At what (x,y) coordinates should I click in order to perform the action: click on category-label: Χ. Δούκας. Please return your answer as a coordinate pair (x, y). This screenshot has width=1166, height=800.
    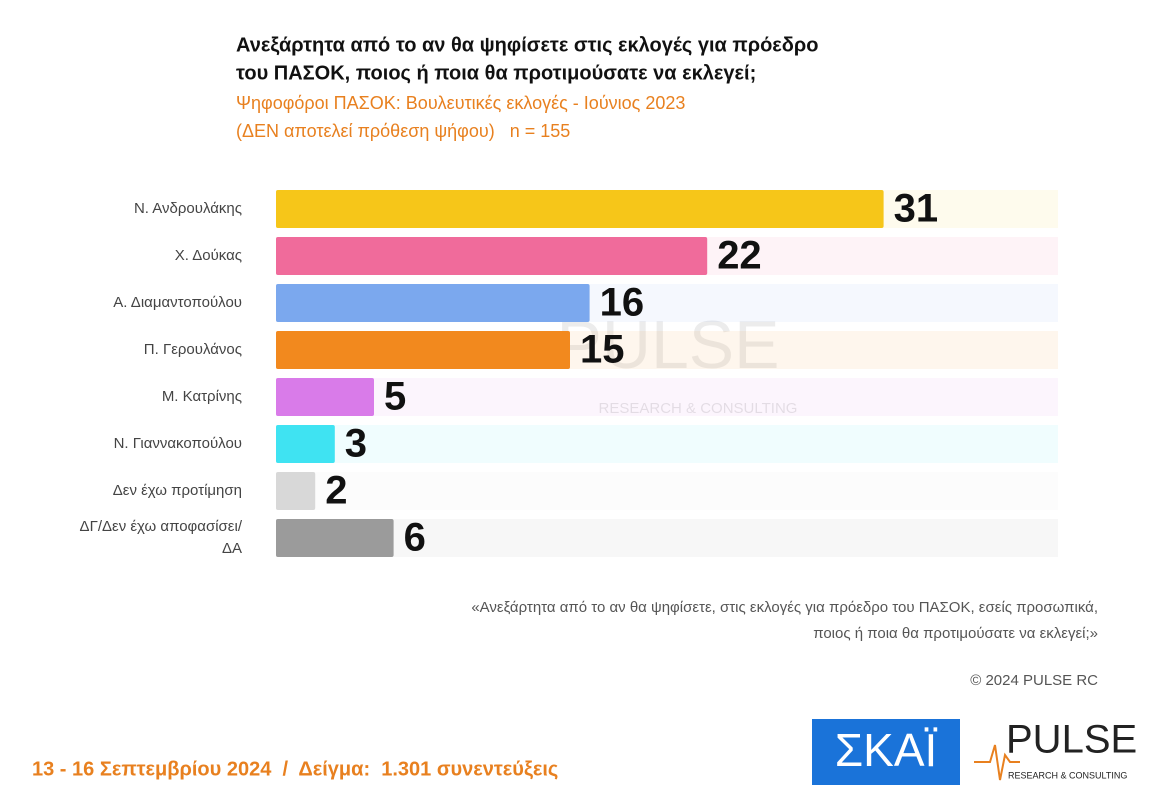
    Looking at the image, I should click on (208, 255).